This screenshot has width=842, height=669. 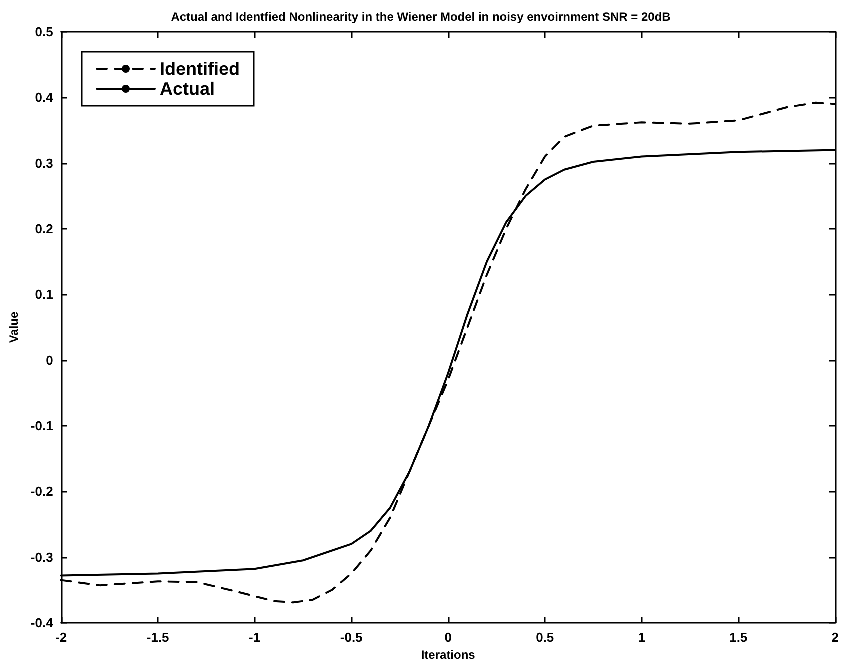 I want to click on x-tick-label: -0.5, so click(x=351, y=637).